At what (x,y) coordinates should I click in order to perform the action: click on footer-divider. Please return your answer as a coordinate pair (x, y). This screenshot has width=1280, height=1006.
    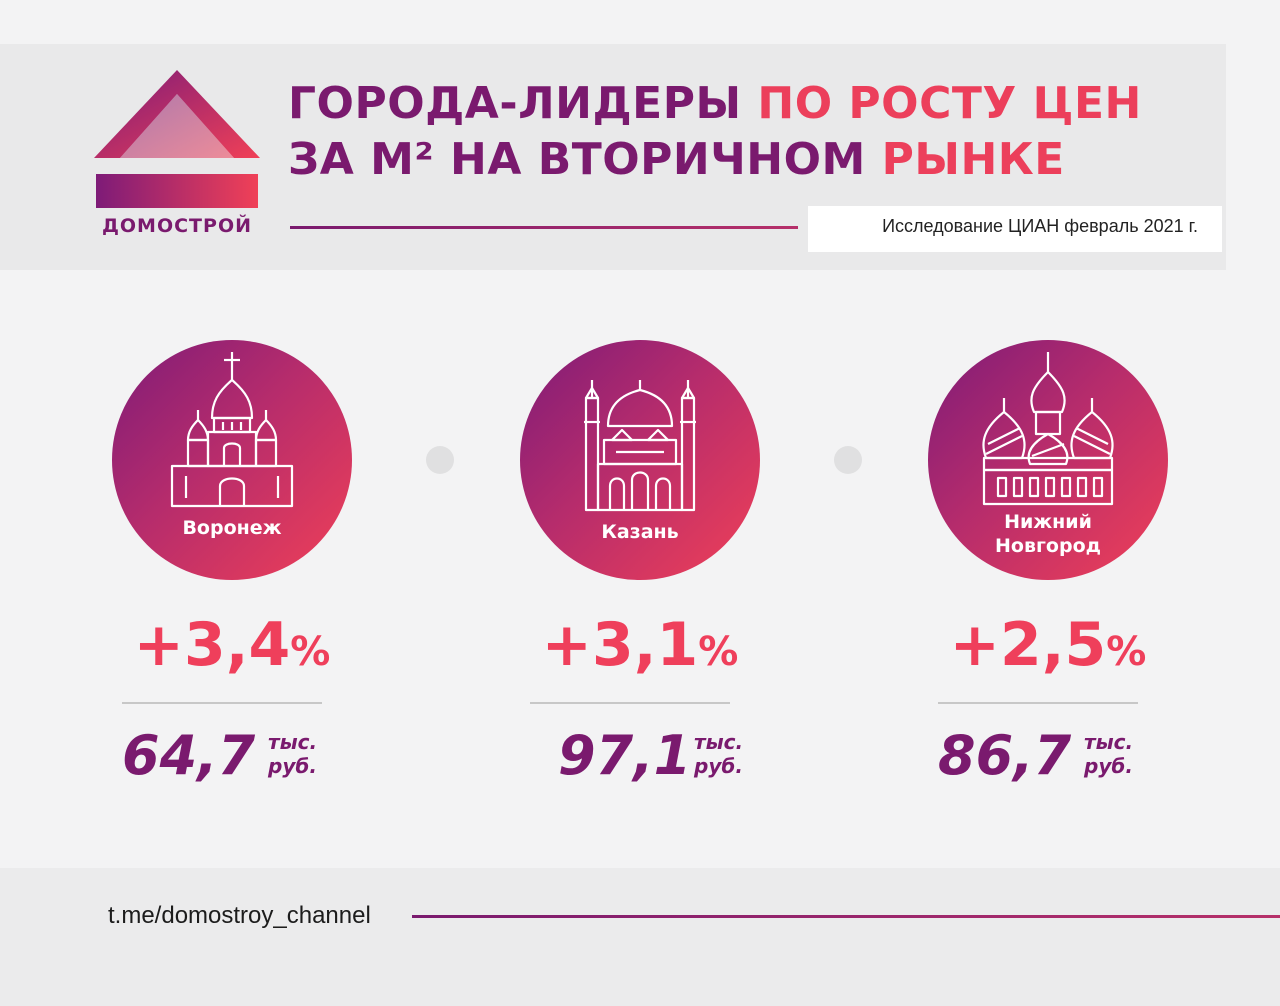
    Looking at the image, I should click on (846, 916).